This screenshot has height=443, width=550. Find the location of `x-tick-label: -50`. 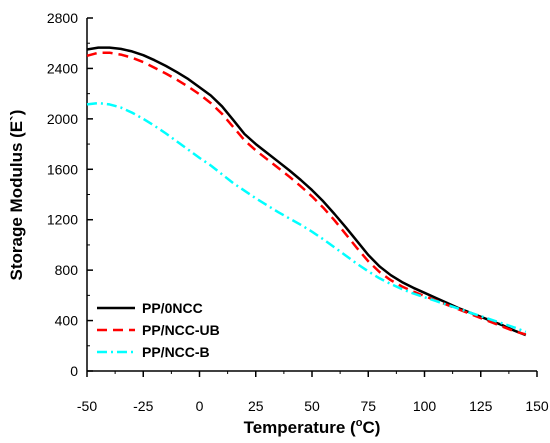

x-tick-label: -50 is located at coordinates (87, 406).